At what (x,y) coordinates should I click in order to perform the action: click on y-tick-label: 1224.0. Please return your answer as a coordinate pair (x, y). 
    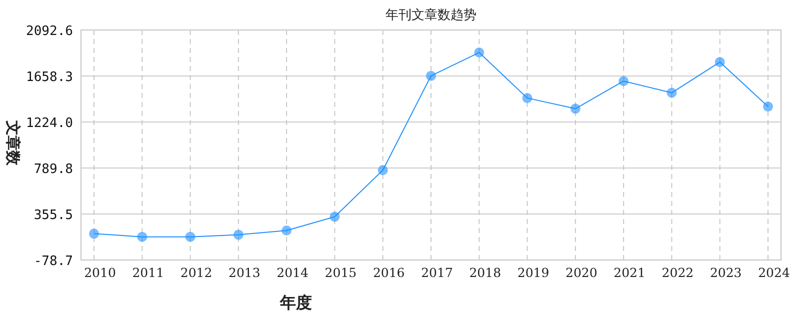
    Looking at the image, I should click on (49, 124).